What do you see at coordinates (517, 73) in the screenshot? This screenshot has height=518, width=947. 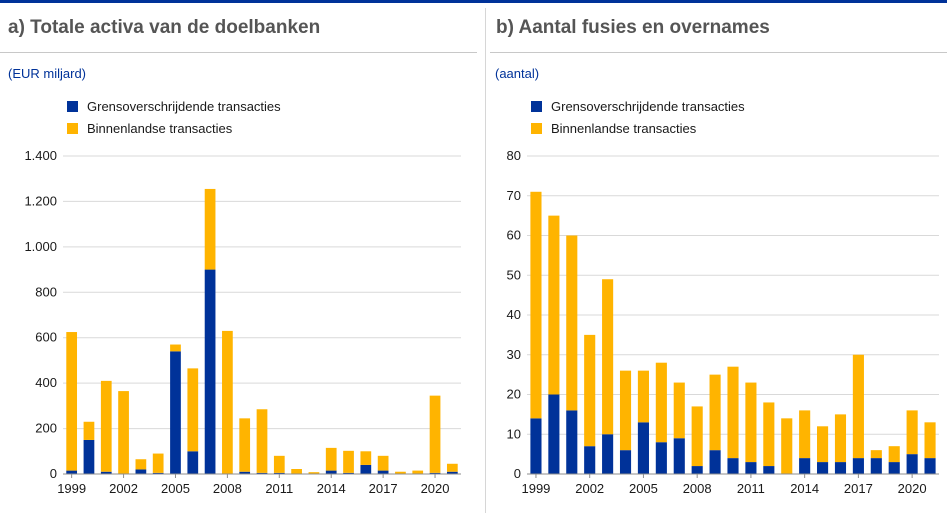 I see `unit-label: (aantal)` at bounding box center [517, 73].